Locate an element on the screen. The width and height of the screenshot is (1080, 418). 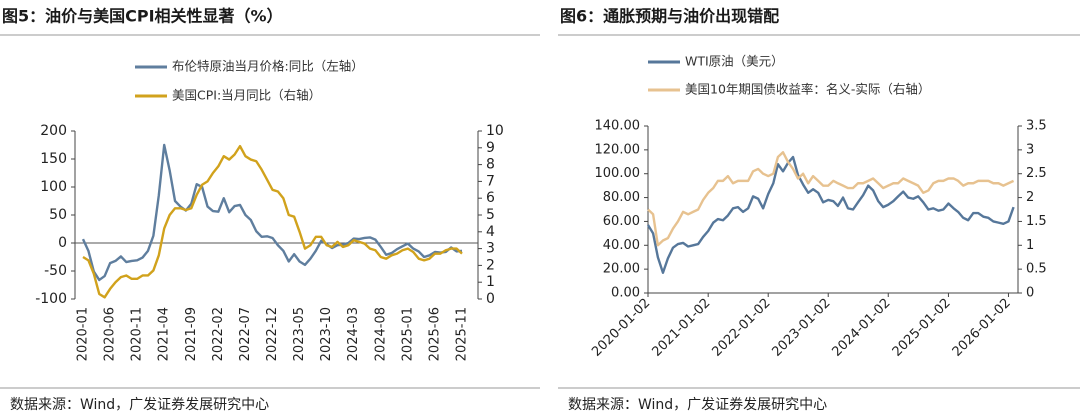
y2-tick-label: 3.5 is located at coordinates (1036, 126).